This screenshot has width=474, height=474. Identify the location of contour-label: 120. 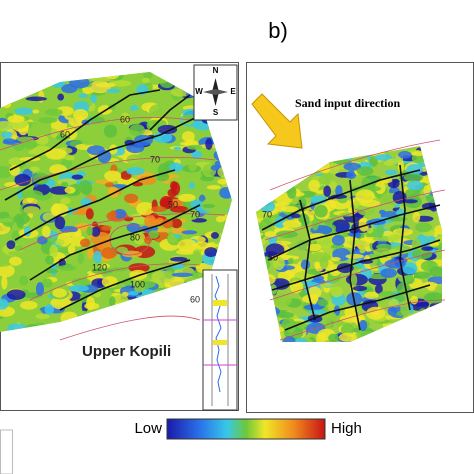
(99, 267).